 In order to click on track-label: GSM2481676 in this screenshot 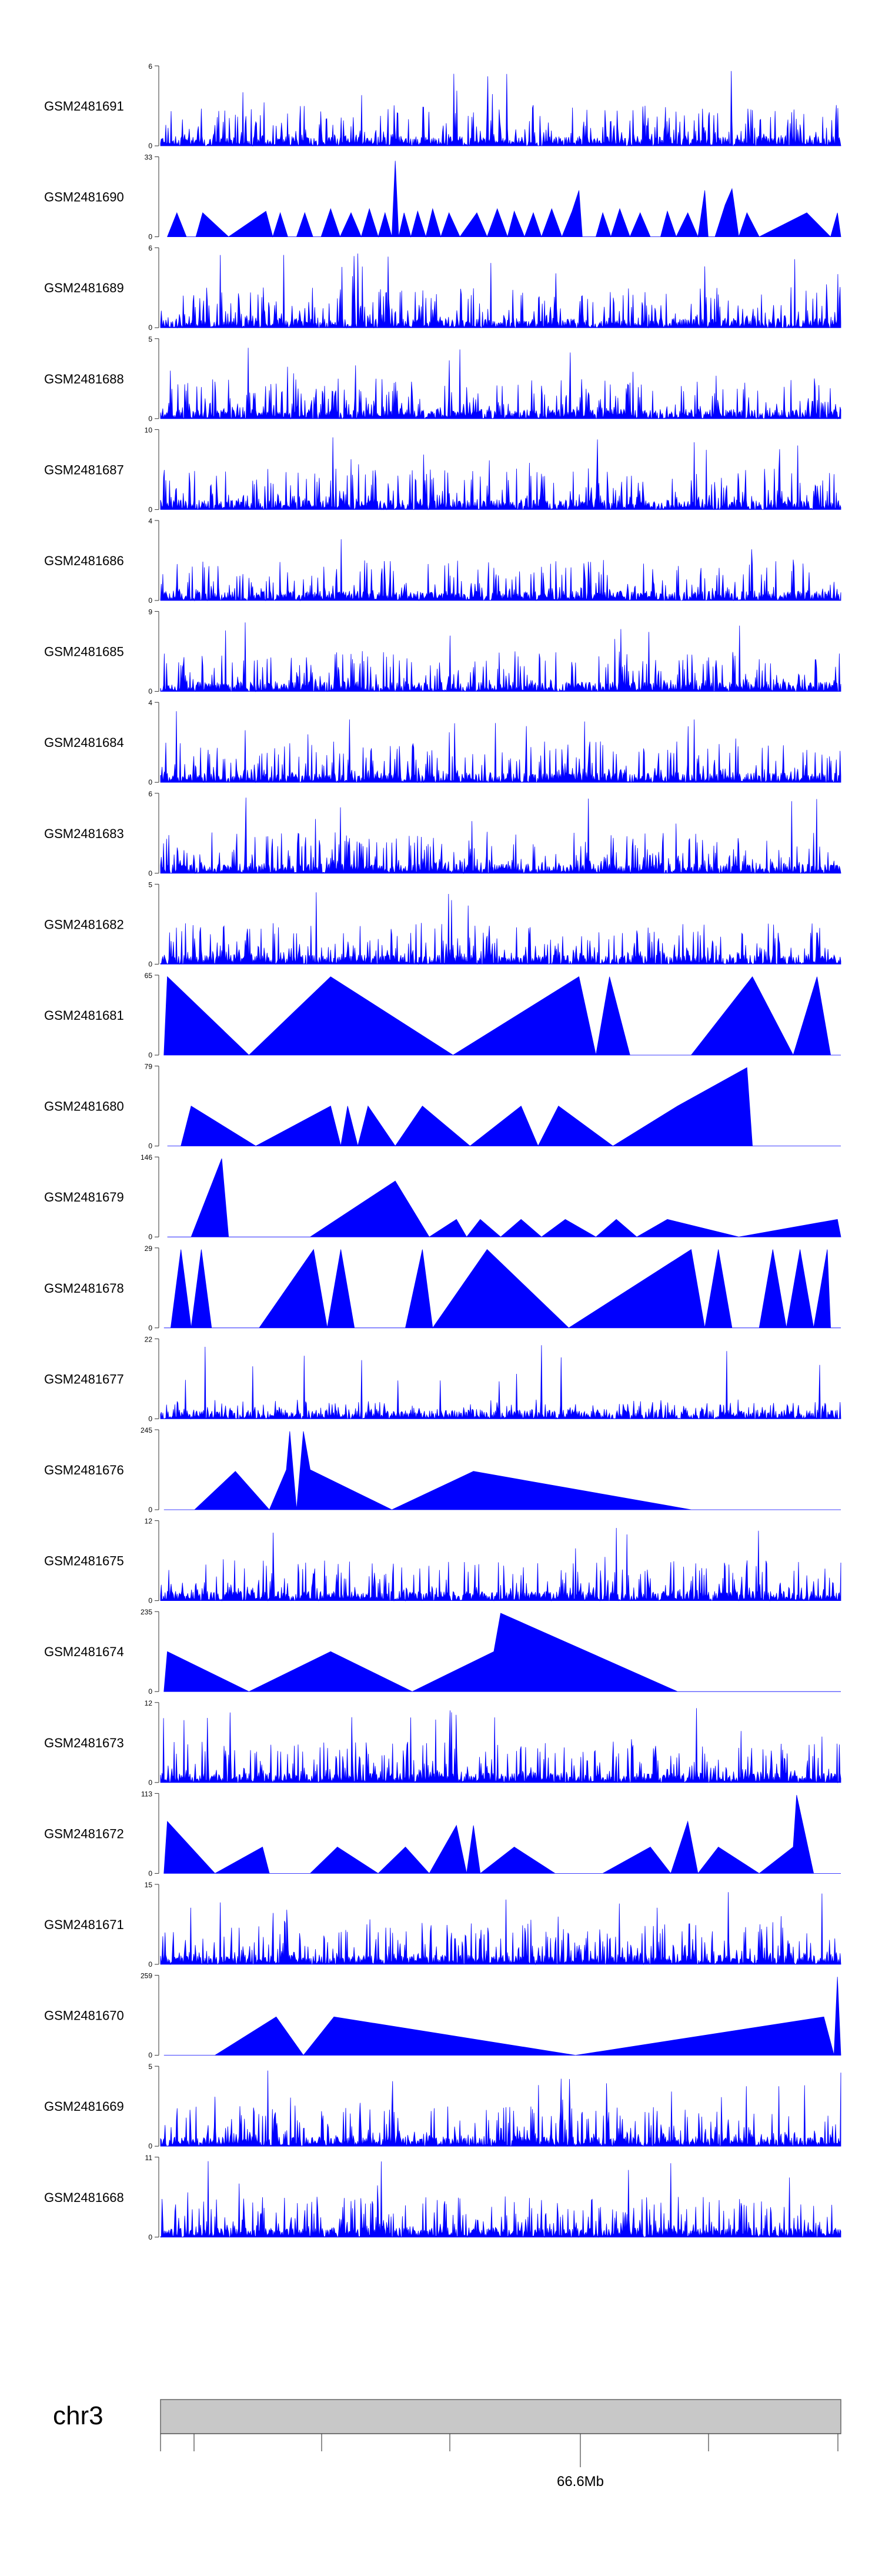, I will do `click(84, 1470)`.